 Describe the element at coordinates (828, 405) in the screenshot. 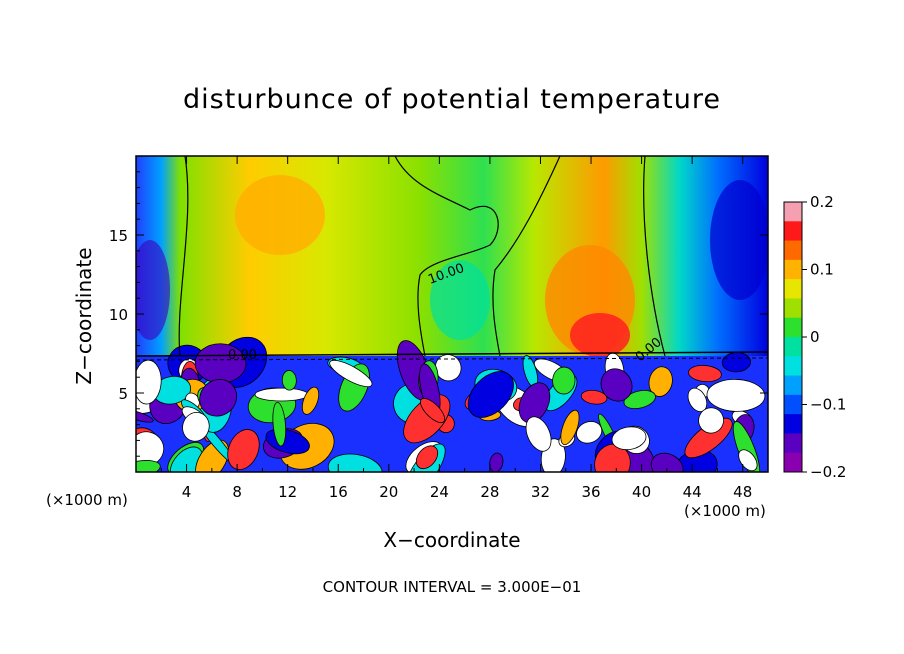

I see `colorbar-tick-label: −0.1` at that location.